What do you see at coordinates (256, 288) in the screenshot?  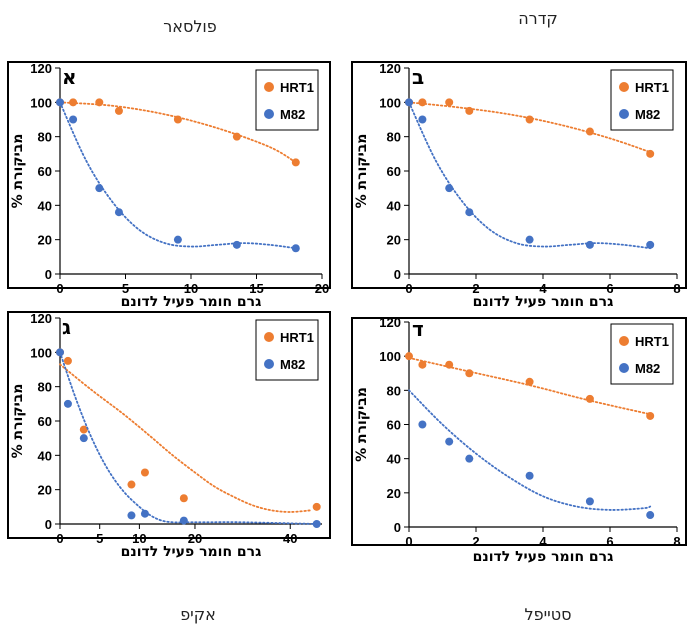 I see `x-tick-label: 15` at bounding box center [256, 288].